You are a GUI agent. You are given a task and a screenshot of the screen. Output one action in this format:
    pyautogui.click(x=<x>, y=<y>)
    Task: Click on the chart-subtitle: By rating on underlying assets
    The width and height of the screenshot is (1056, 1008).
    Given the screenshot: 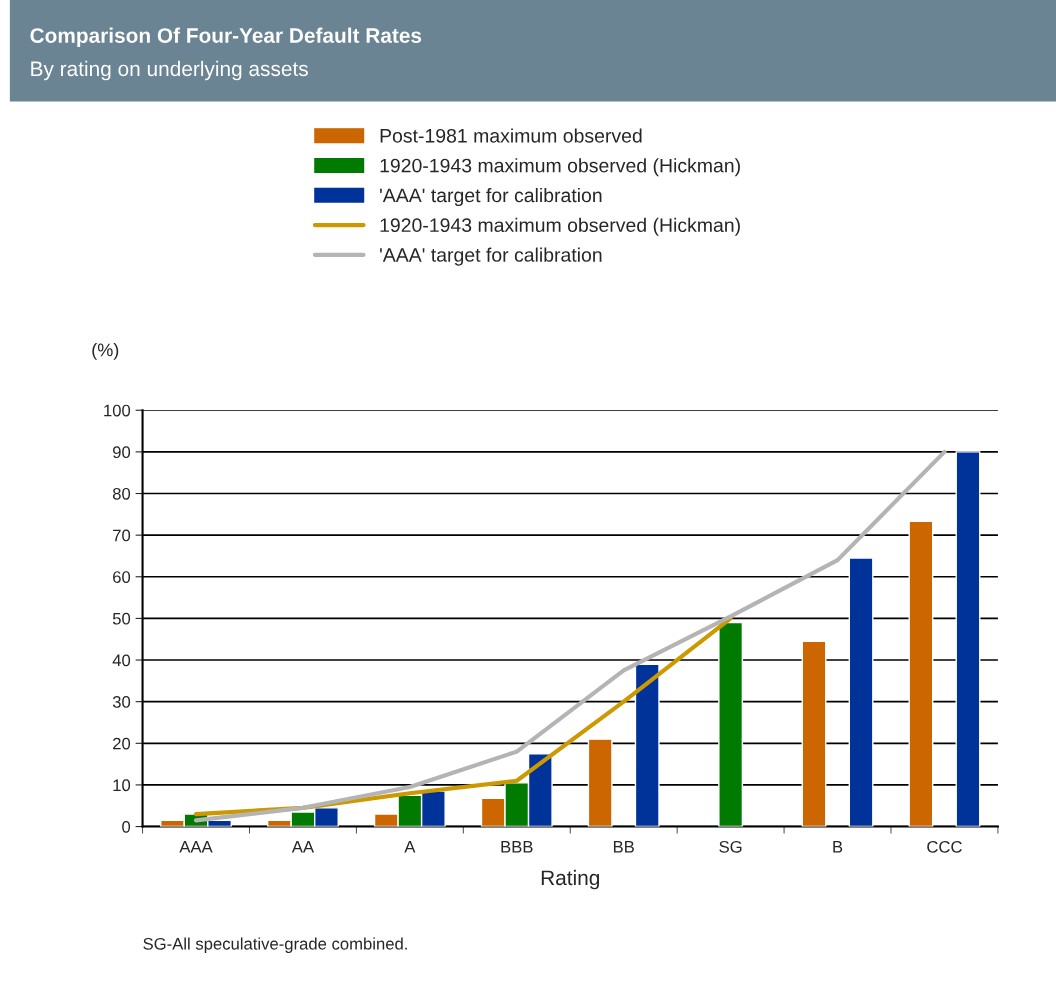 What is the action you would take?
    pyautogui.click(x=169, y=70)
    